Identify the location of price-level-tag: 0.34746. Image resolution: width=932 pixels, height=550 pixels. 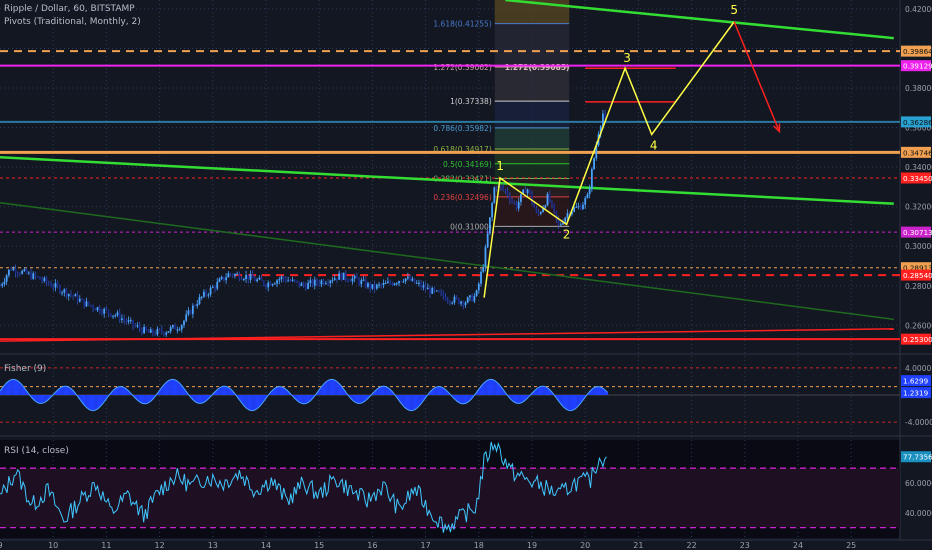
(917, 152).